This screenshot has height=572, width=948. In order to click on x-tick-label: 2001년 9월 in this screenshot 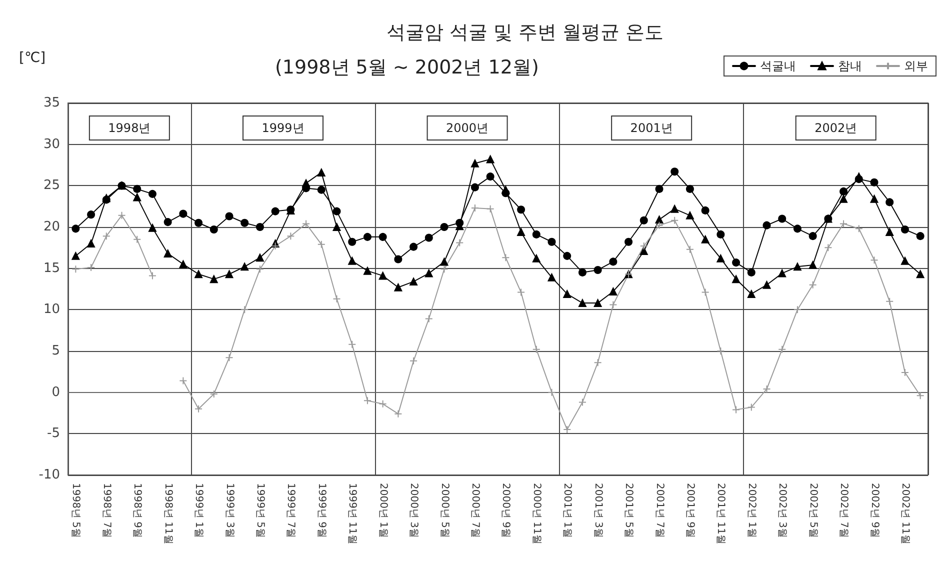, I will do `click(690, 510)`.